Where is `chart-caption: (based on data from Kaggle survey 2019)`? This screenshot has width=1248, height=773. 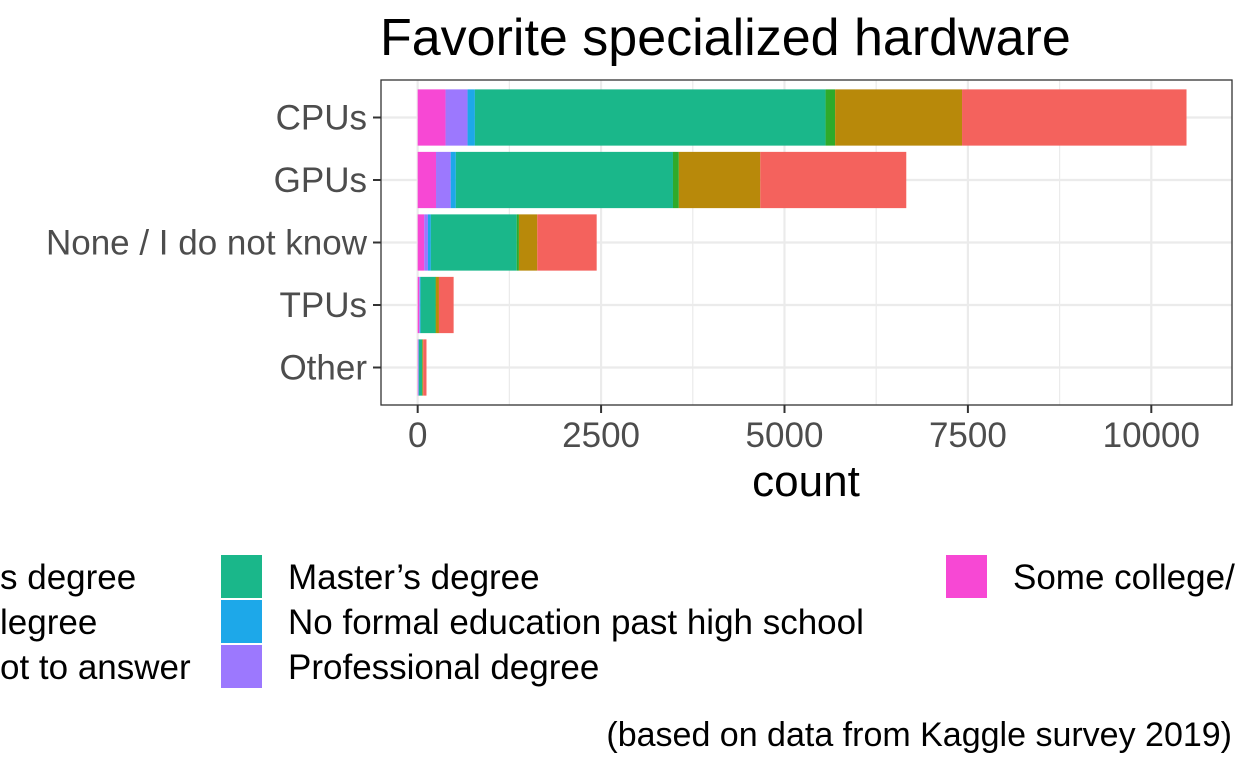 chart-caption: (based on data from Kaggle survey 2019) is located at coordinates (919, 735).